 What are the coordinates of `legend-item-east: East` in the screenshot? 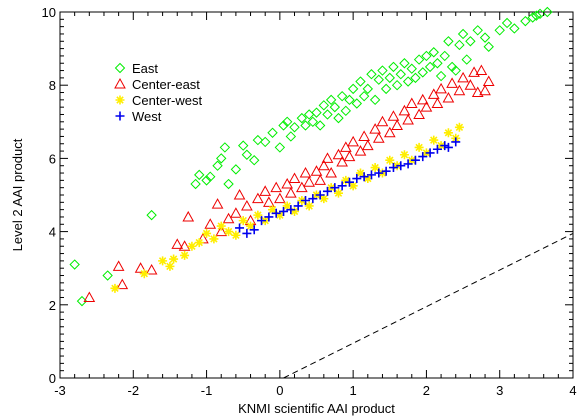 It's located at (136, 68).